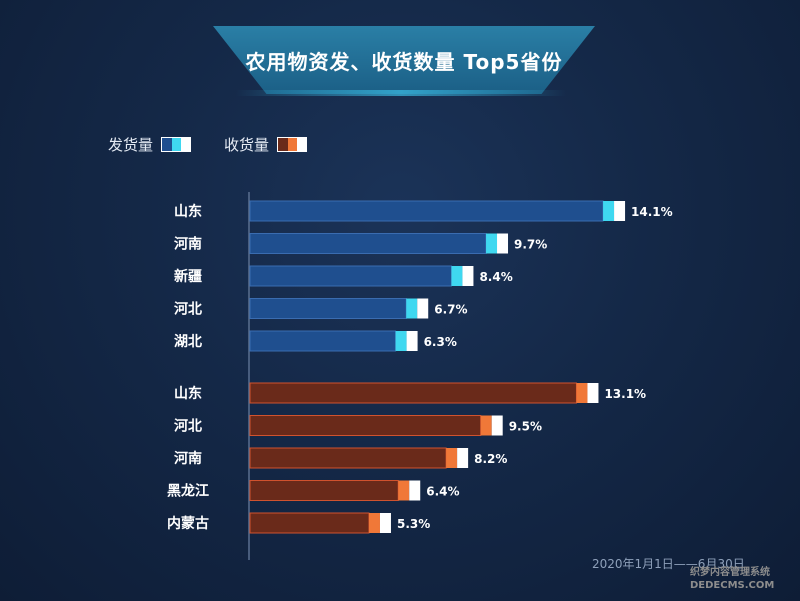 The height and width of the screenshot is (601, 800). I want to click on receive-value-label: 8.2%, so click(490, 459).